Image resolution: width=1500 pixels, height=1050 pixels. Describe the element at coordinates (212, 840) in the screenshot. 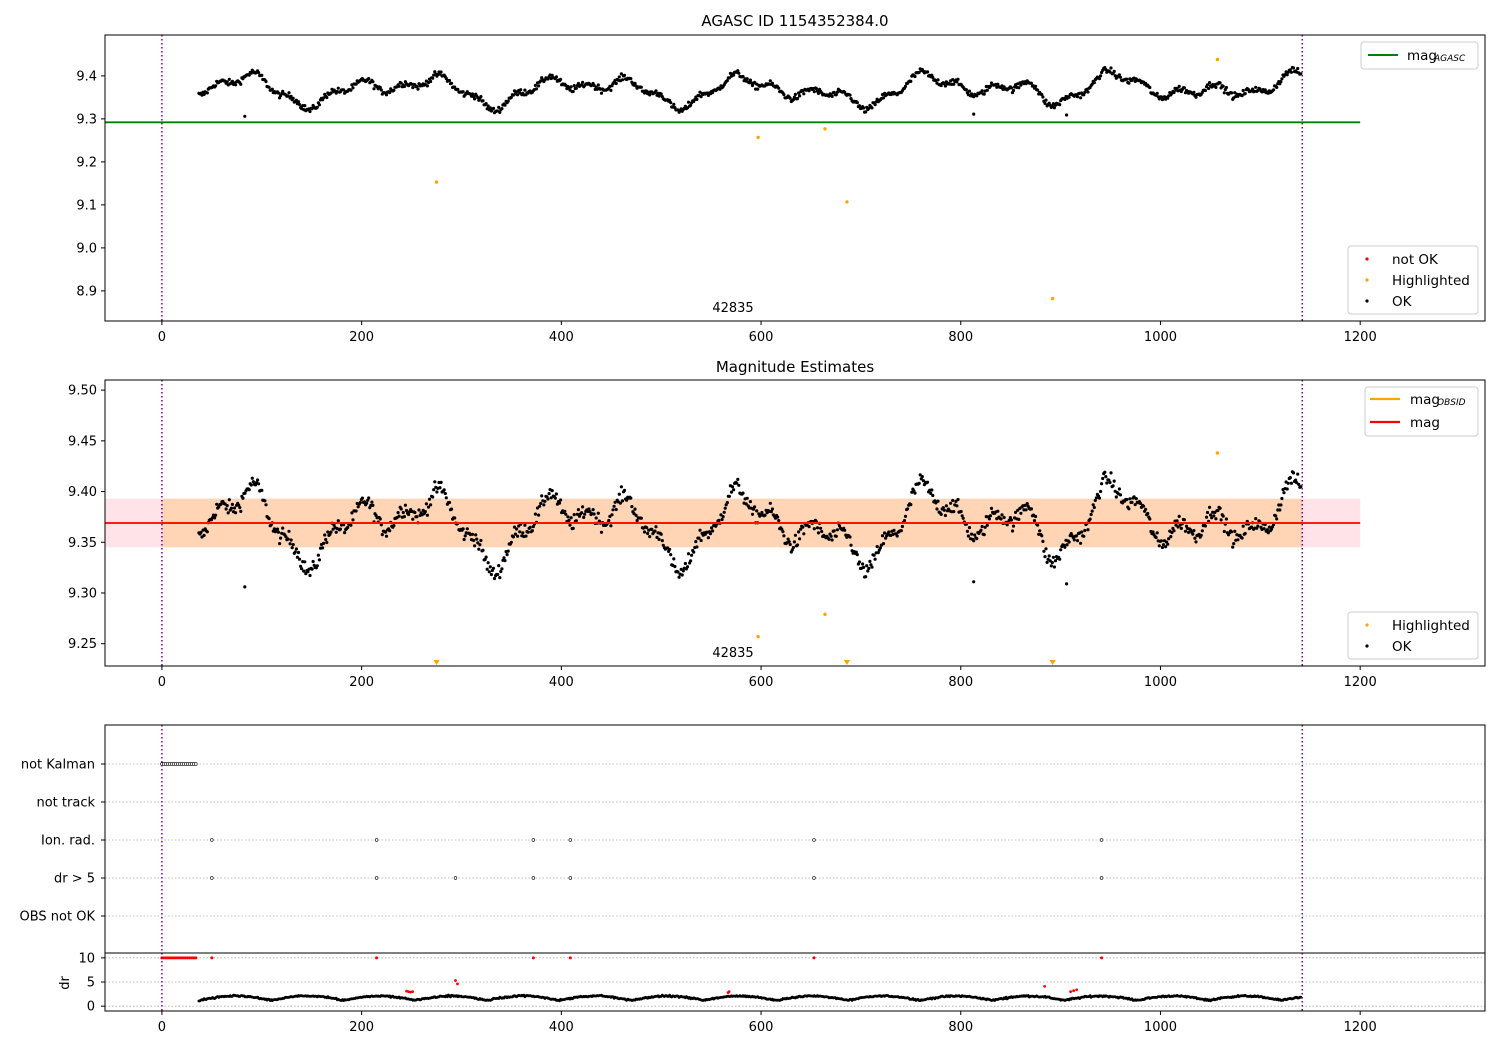

I see `flag-point` at that location.